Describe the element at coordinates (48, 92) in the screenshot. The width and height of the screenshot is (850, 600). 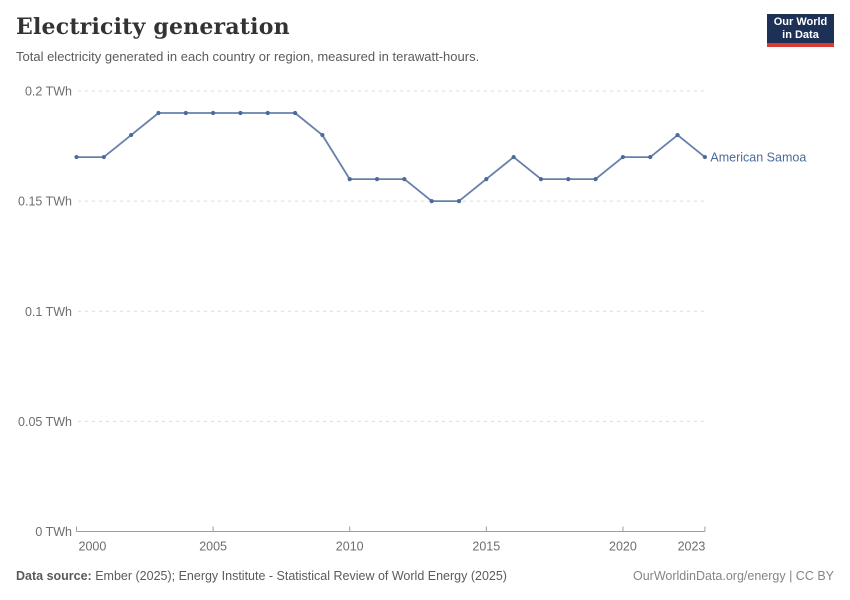
I see `y-tick-label: 0.2 TWh` at that location.